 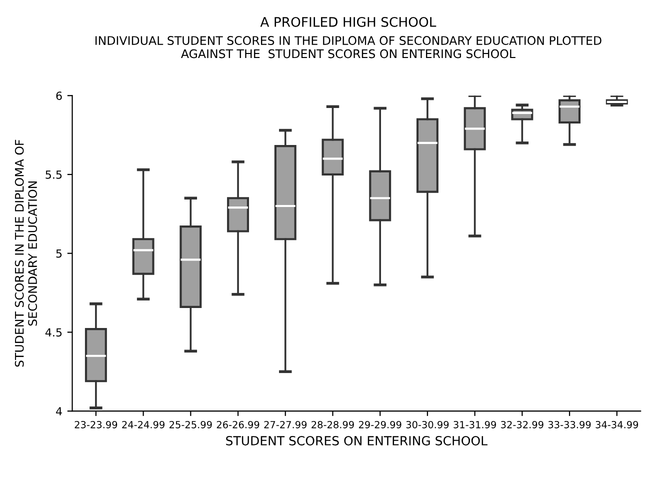 I want to click on y-tick-label: 4, so click(x=59, y=411).